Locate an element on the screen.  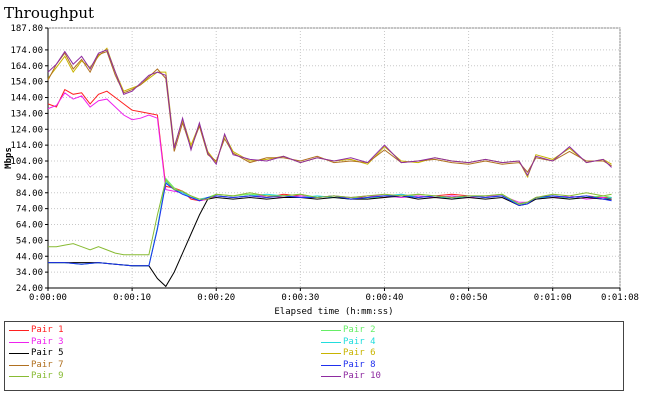
y-axis-label: Mbps is located at coordinates (9, 158).